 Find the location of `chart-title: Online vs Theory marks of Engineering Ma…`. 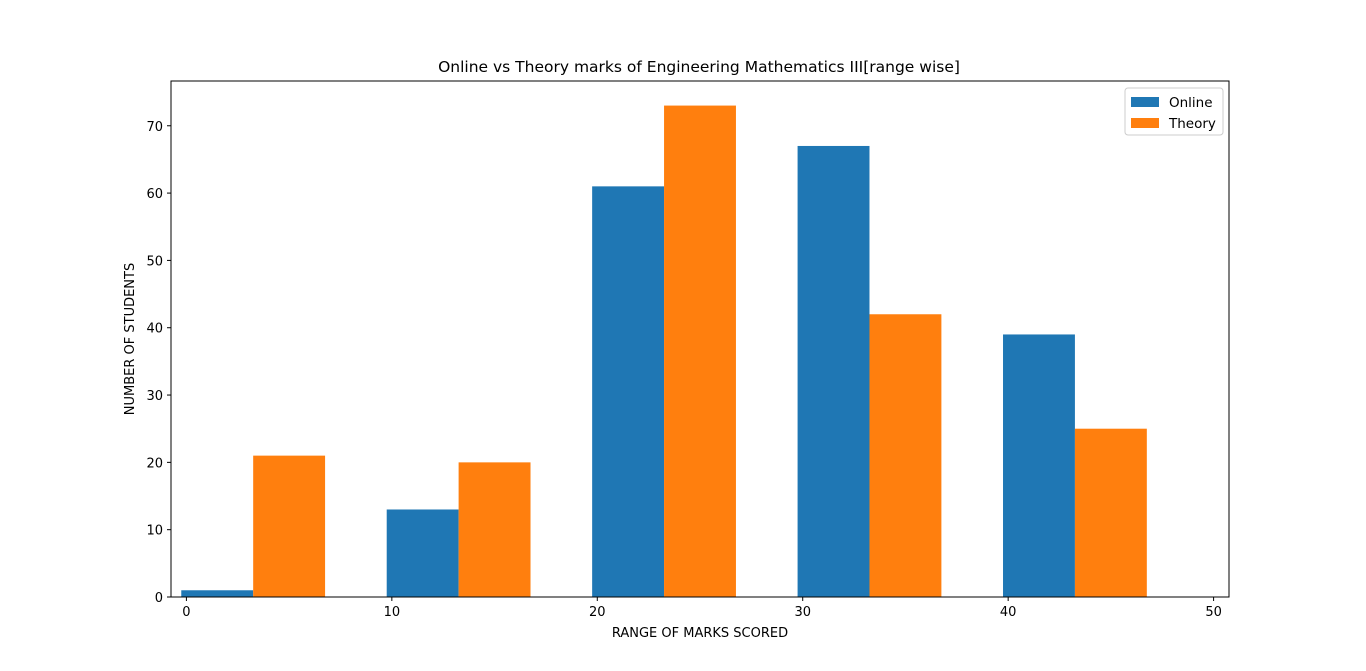

chart-title: Online vs Theory marks of Engineering Ma… is located at coordinates (699, 67).